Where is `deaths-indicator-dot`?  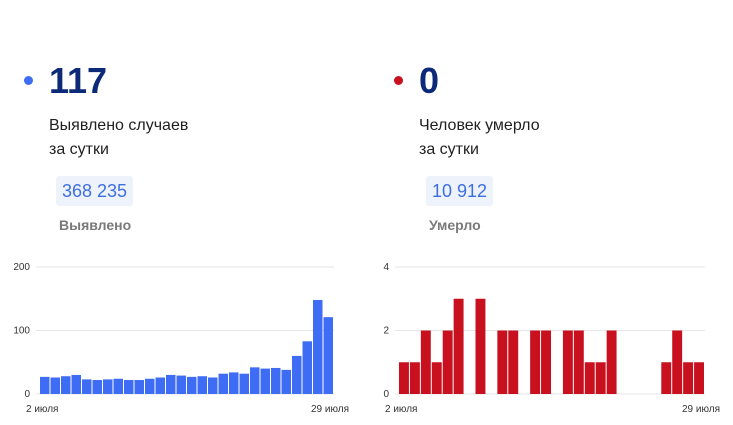 deaths-indicator-dot is located at coordinates (398, 80).